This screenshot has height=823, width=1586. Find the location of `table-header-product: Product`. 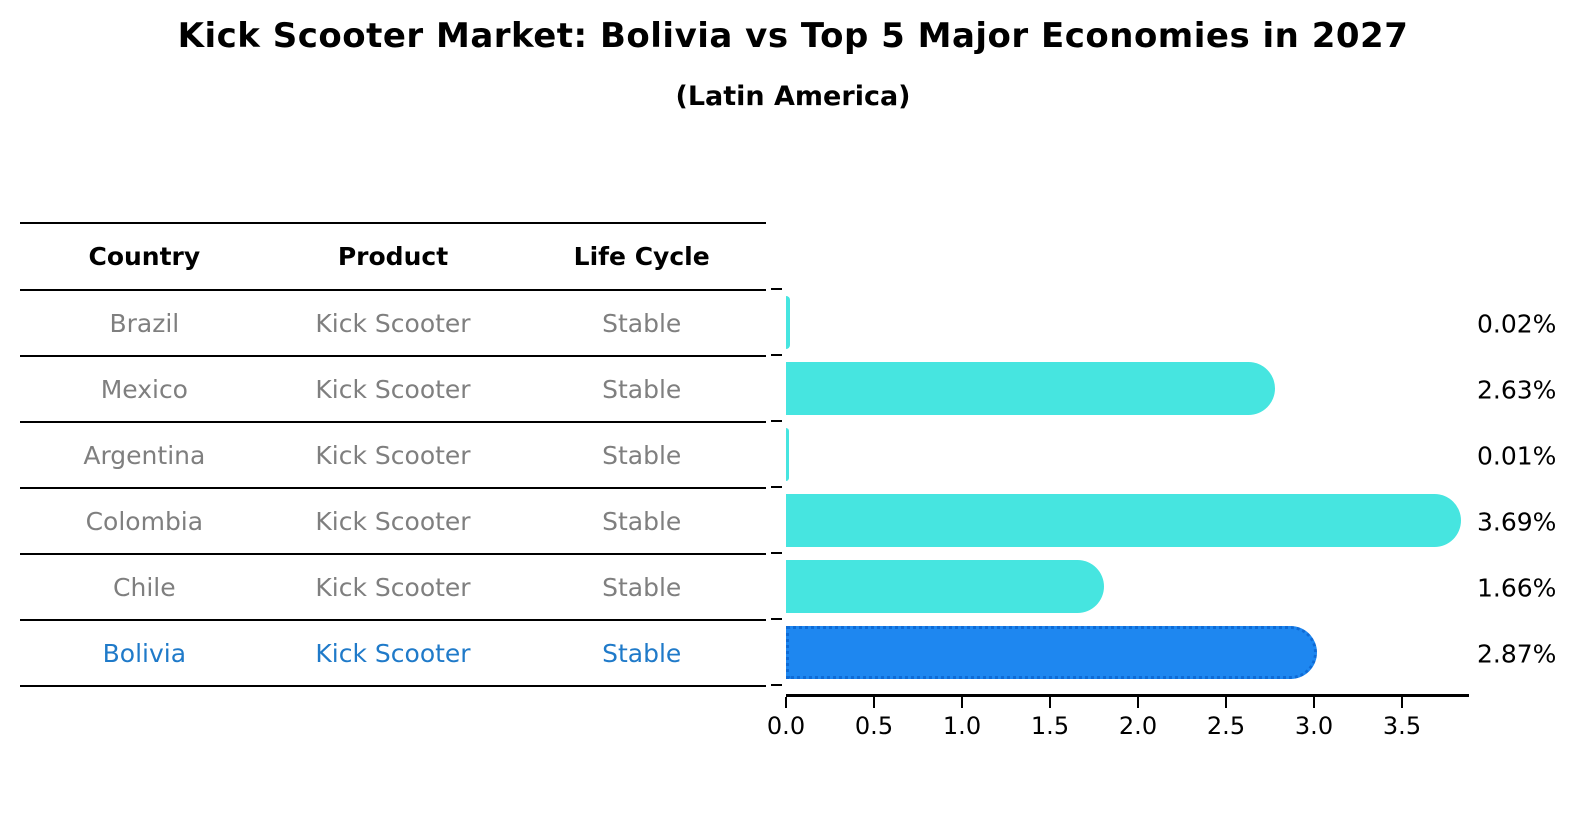

table-header-product: Product is located at coordinates (393, 256).